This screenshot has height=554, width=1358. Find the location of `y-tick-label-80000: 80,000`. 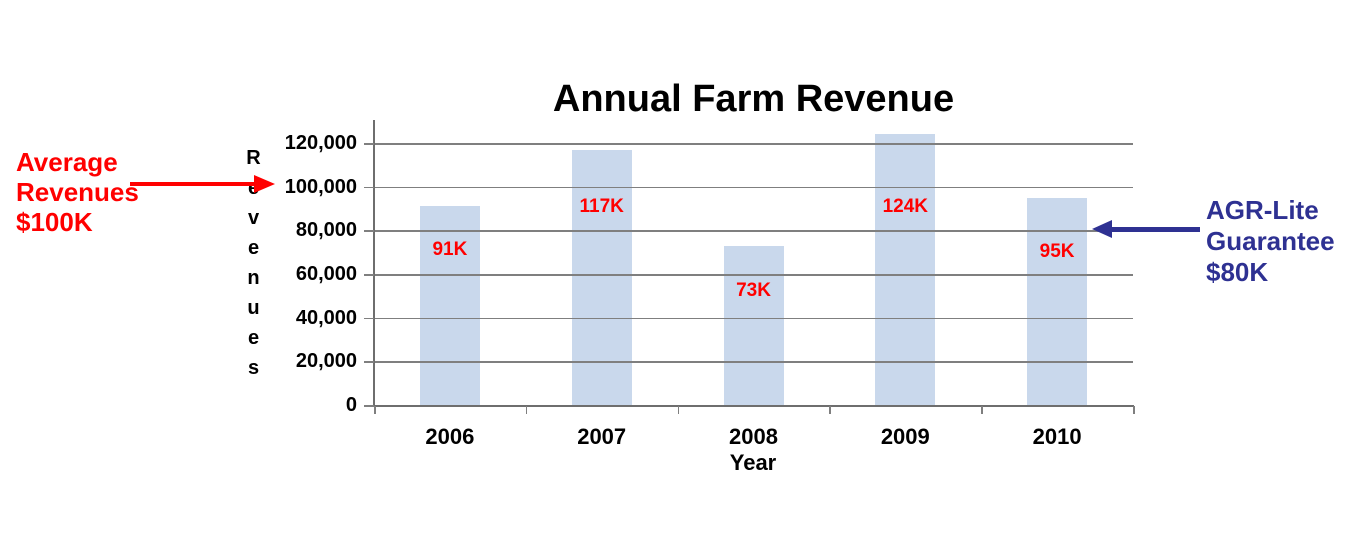

y-tick-label-80000: 80,000 is located at coordinates (326, 230).